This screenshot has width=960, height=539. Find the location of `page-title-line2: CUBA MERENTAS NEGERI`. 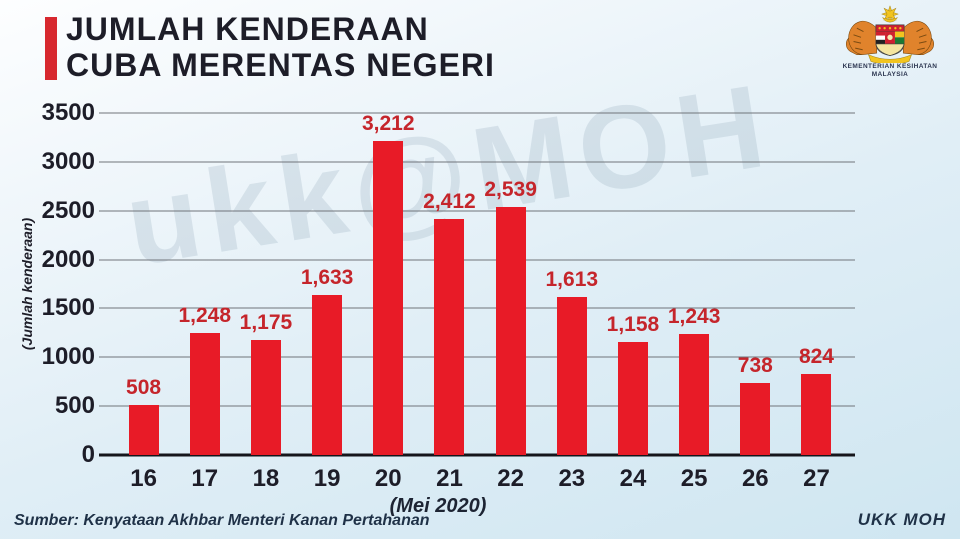

page-title-line2: CUBA MERENTAS NEGERI is located at coordinates (280, 64).